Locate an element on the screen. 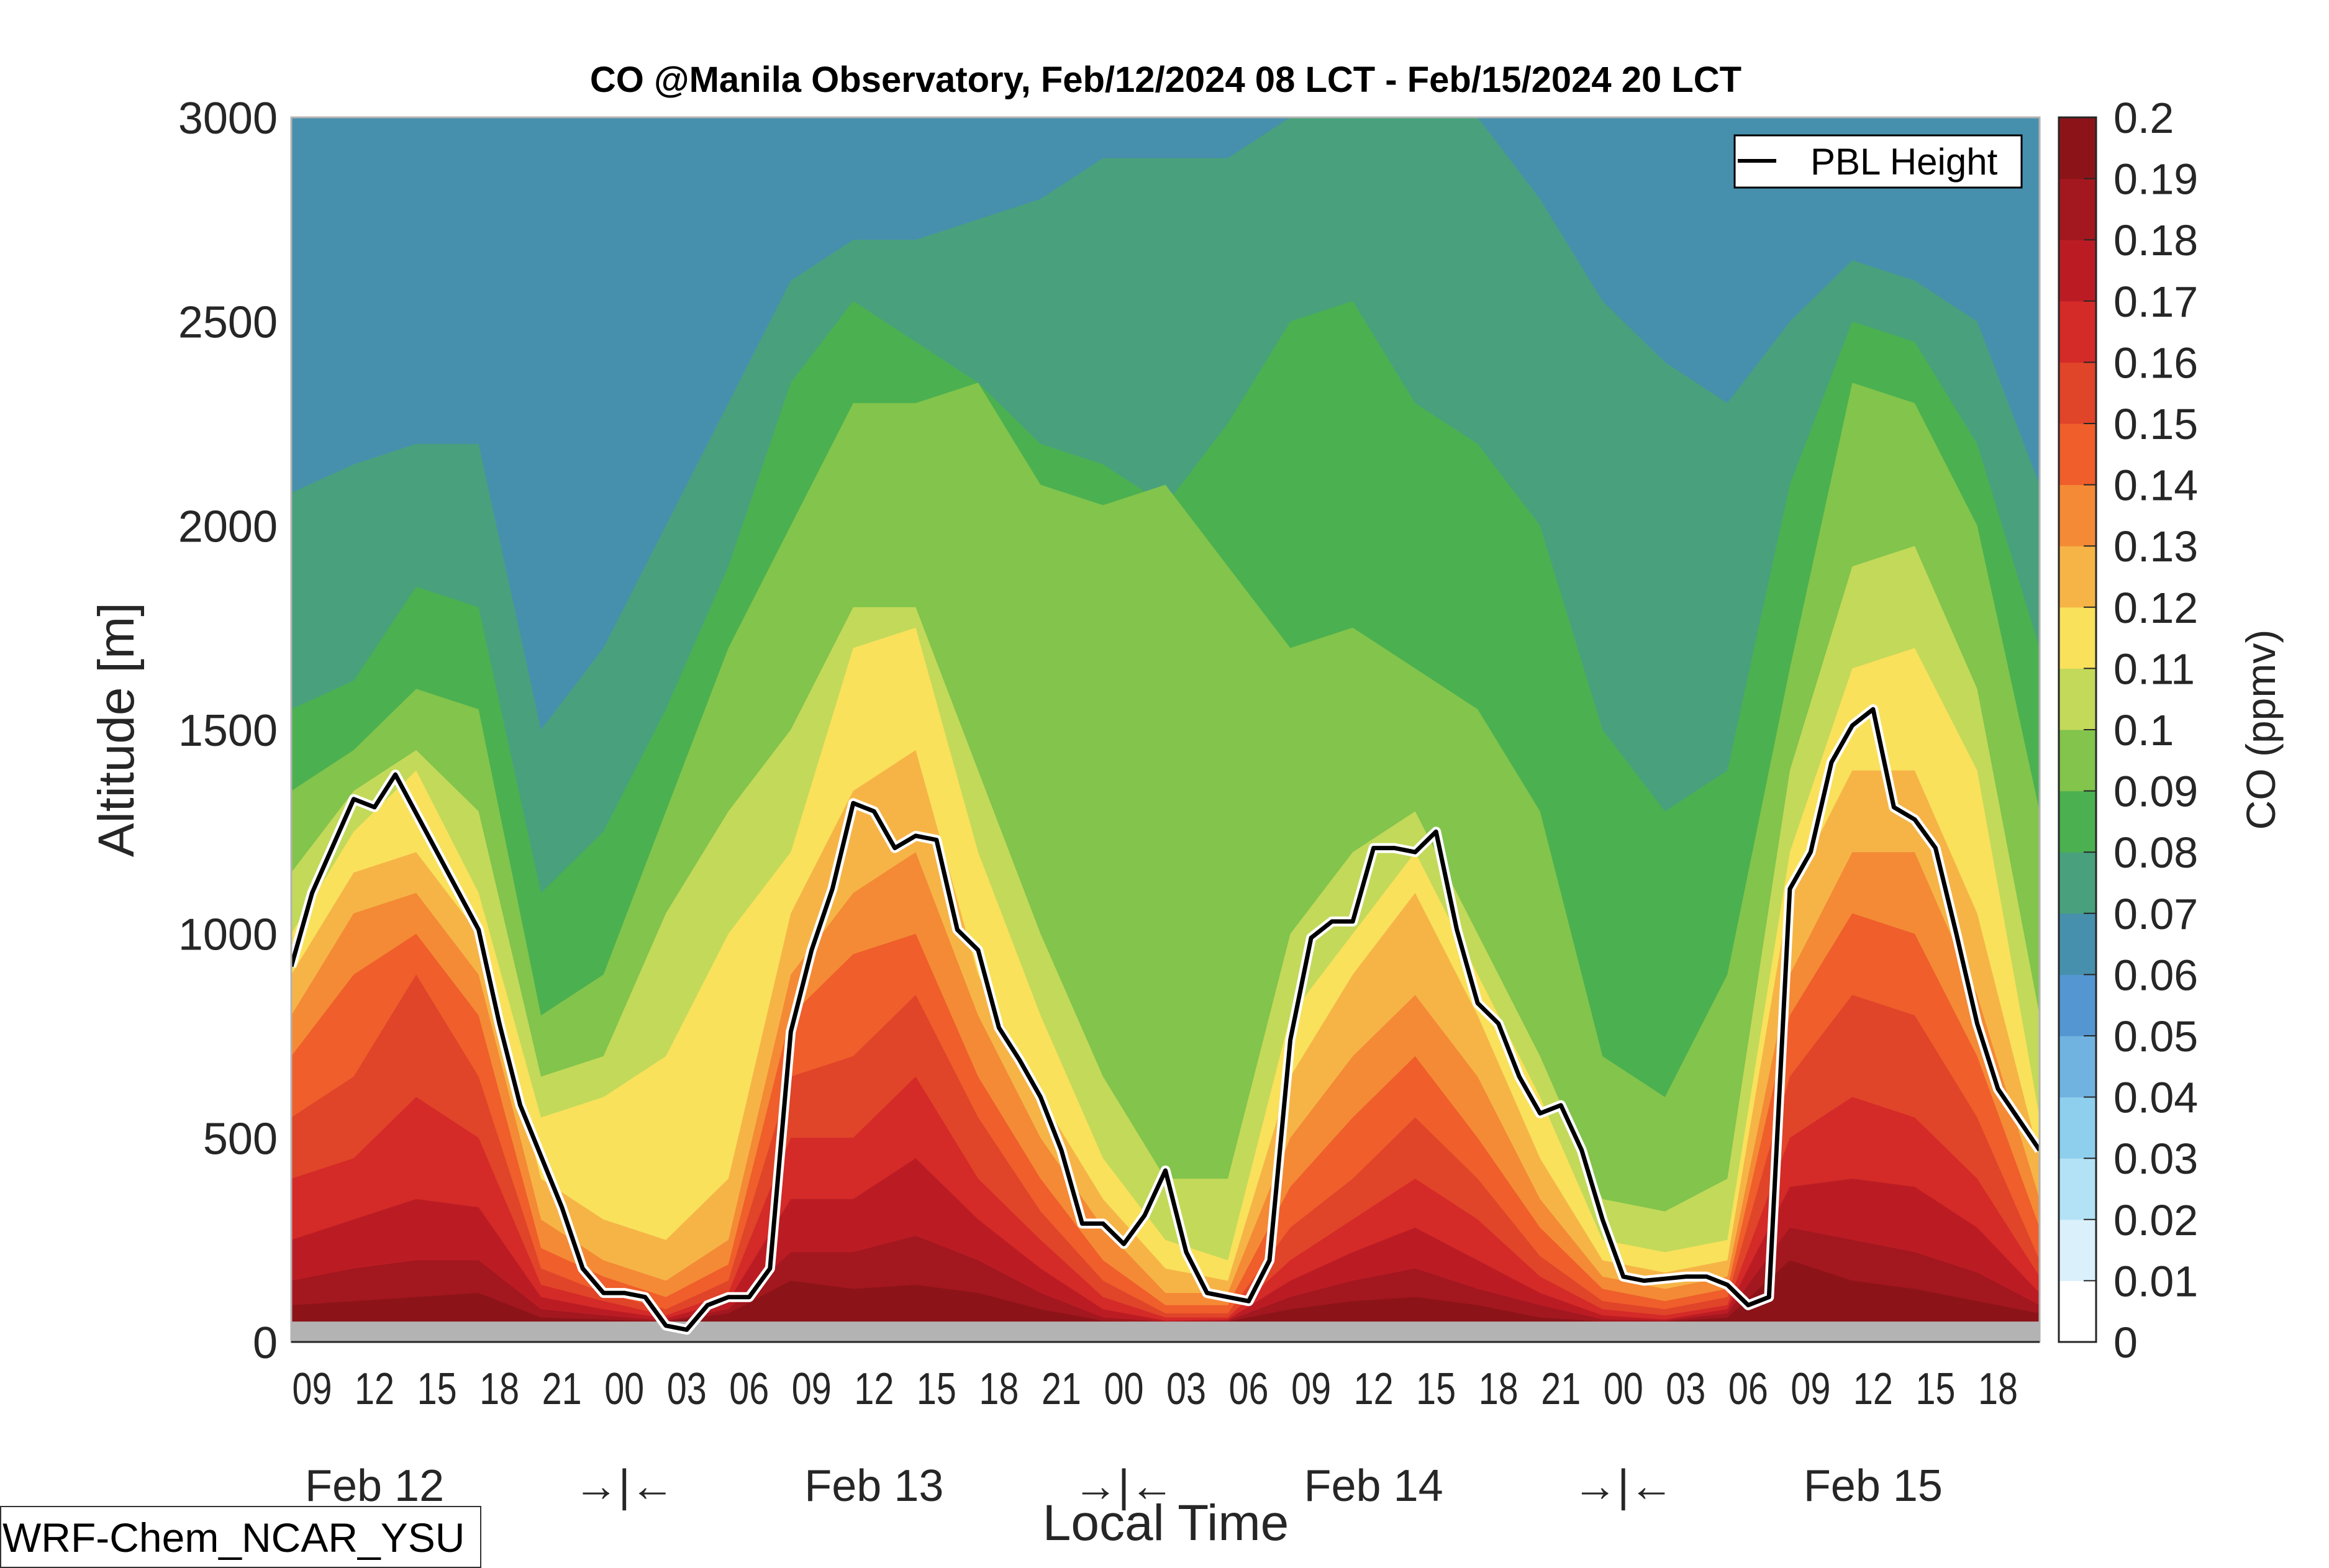 The image size is (2329, 1568). colorbar-tick-label: 0.06 is located at coordinates (2155, 975).